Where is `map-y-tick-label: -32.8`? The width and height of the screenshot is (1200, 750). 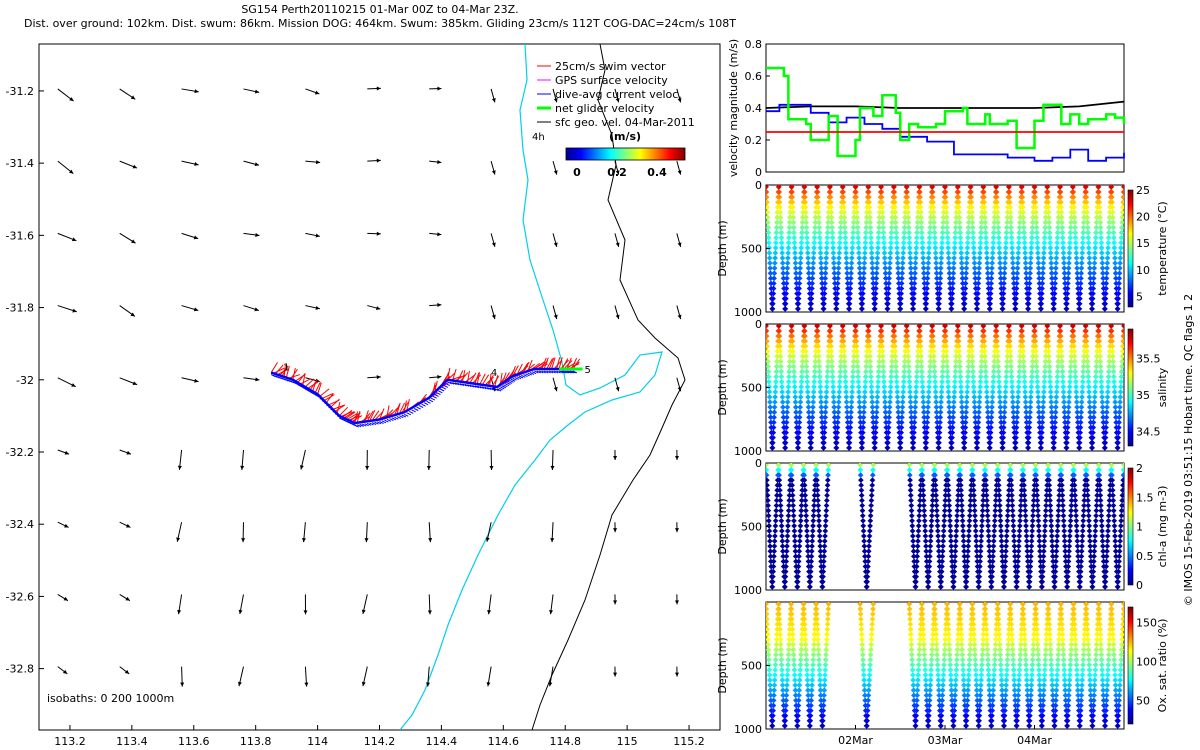
map-y-tick-label: -32.8 is located at coordinates (20, 669).